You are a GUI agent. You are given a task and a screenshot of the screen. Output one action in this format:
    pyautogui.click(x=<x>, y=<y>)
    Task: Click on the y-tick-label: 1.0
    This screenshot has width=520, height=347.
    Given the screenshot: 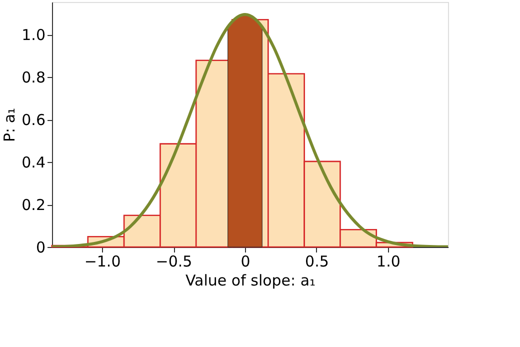 What is the action you would take?
    pyautogui.click(x=34, y=35)
    